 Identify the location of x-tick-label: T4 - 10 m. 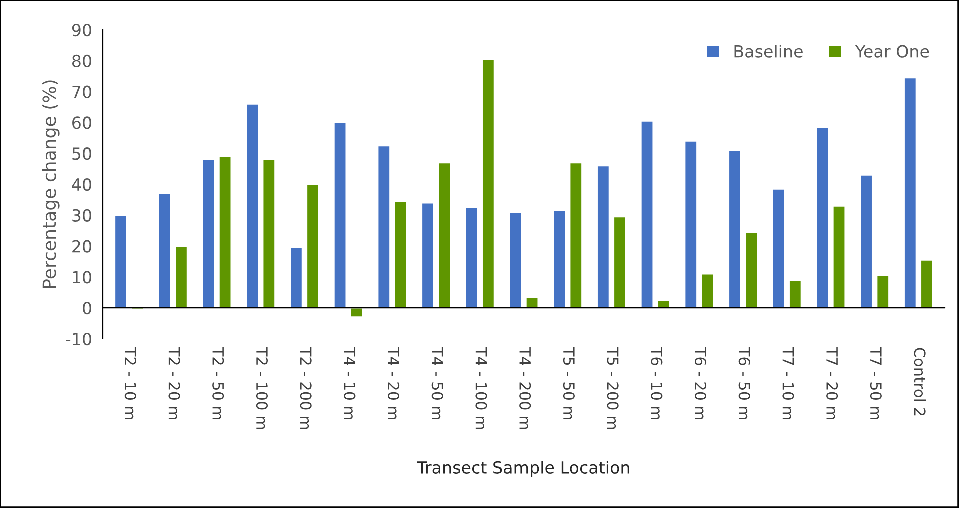
(350, 383).